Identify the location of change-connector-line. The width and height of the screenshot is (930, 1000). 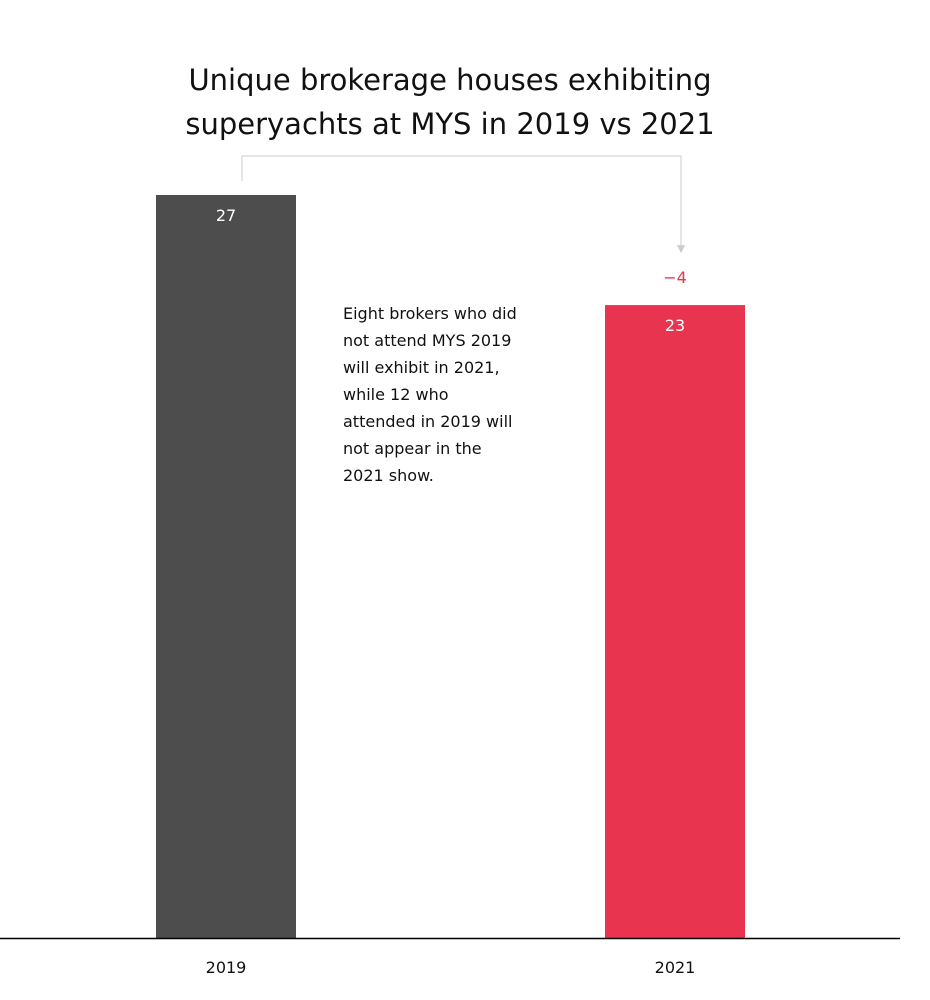
(461, 200).